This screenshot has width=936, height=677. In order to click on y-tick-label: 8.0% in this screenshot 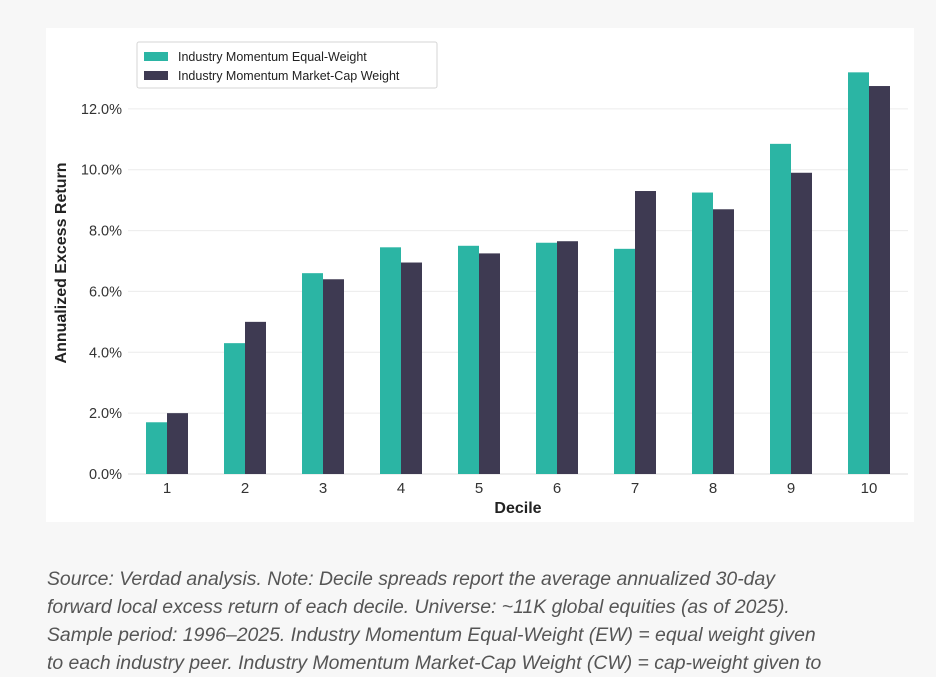, I will do `click(105, 232)`.